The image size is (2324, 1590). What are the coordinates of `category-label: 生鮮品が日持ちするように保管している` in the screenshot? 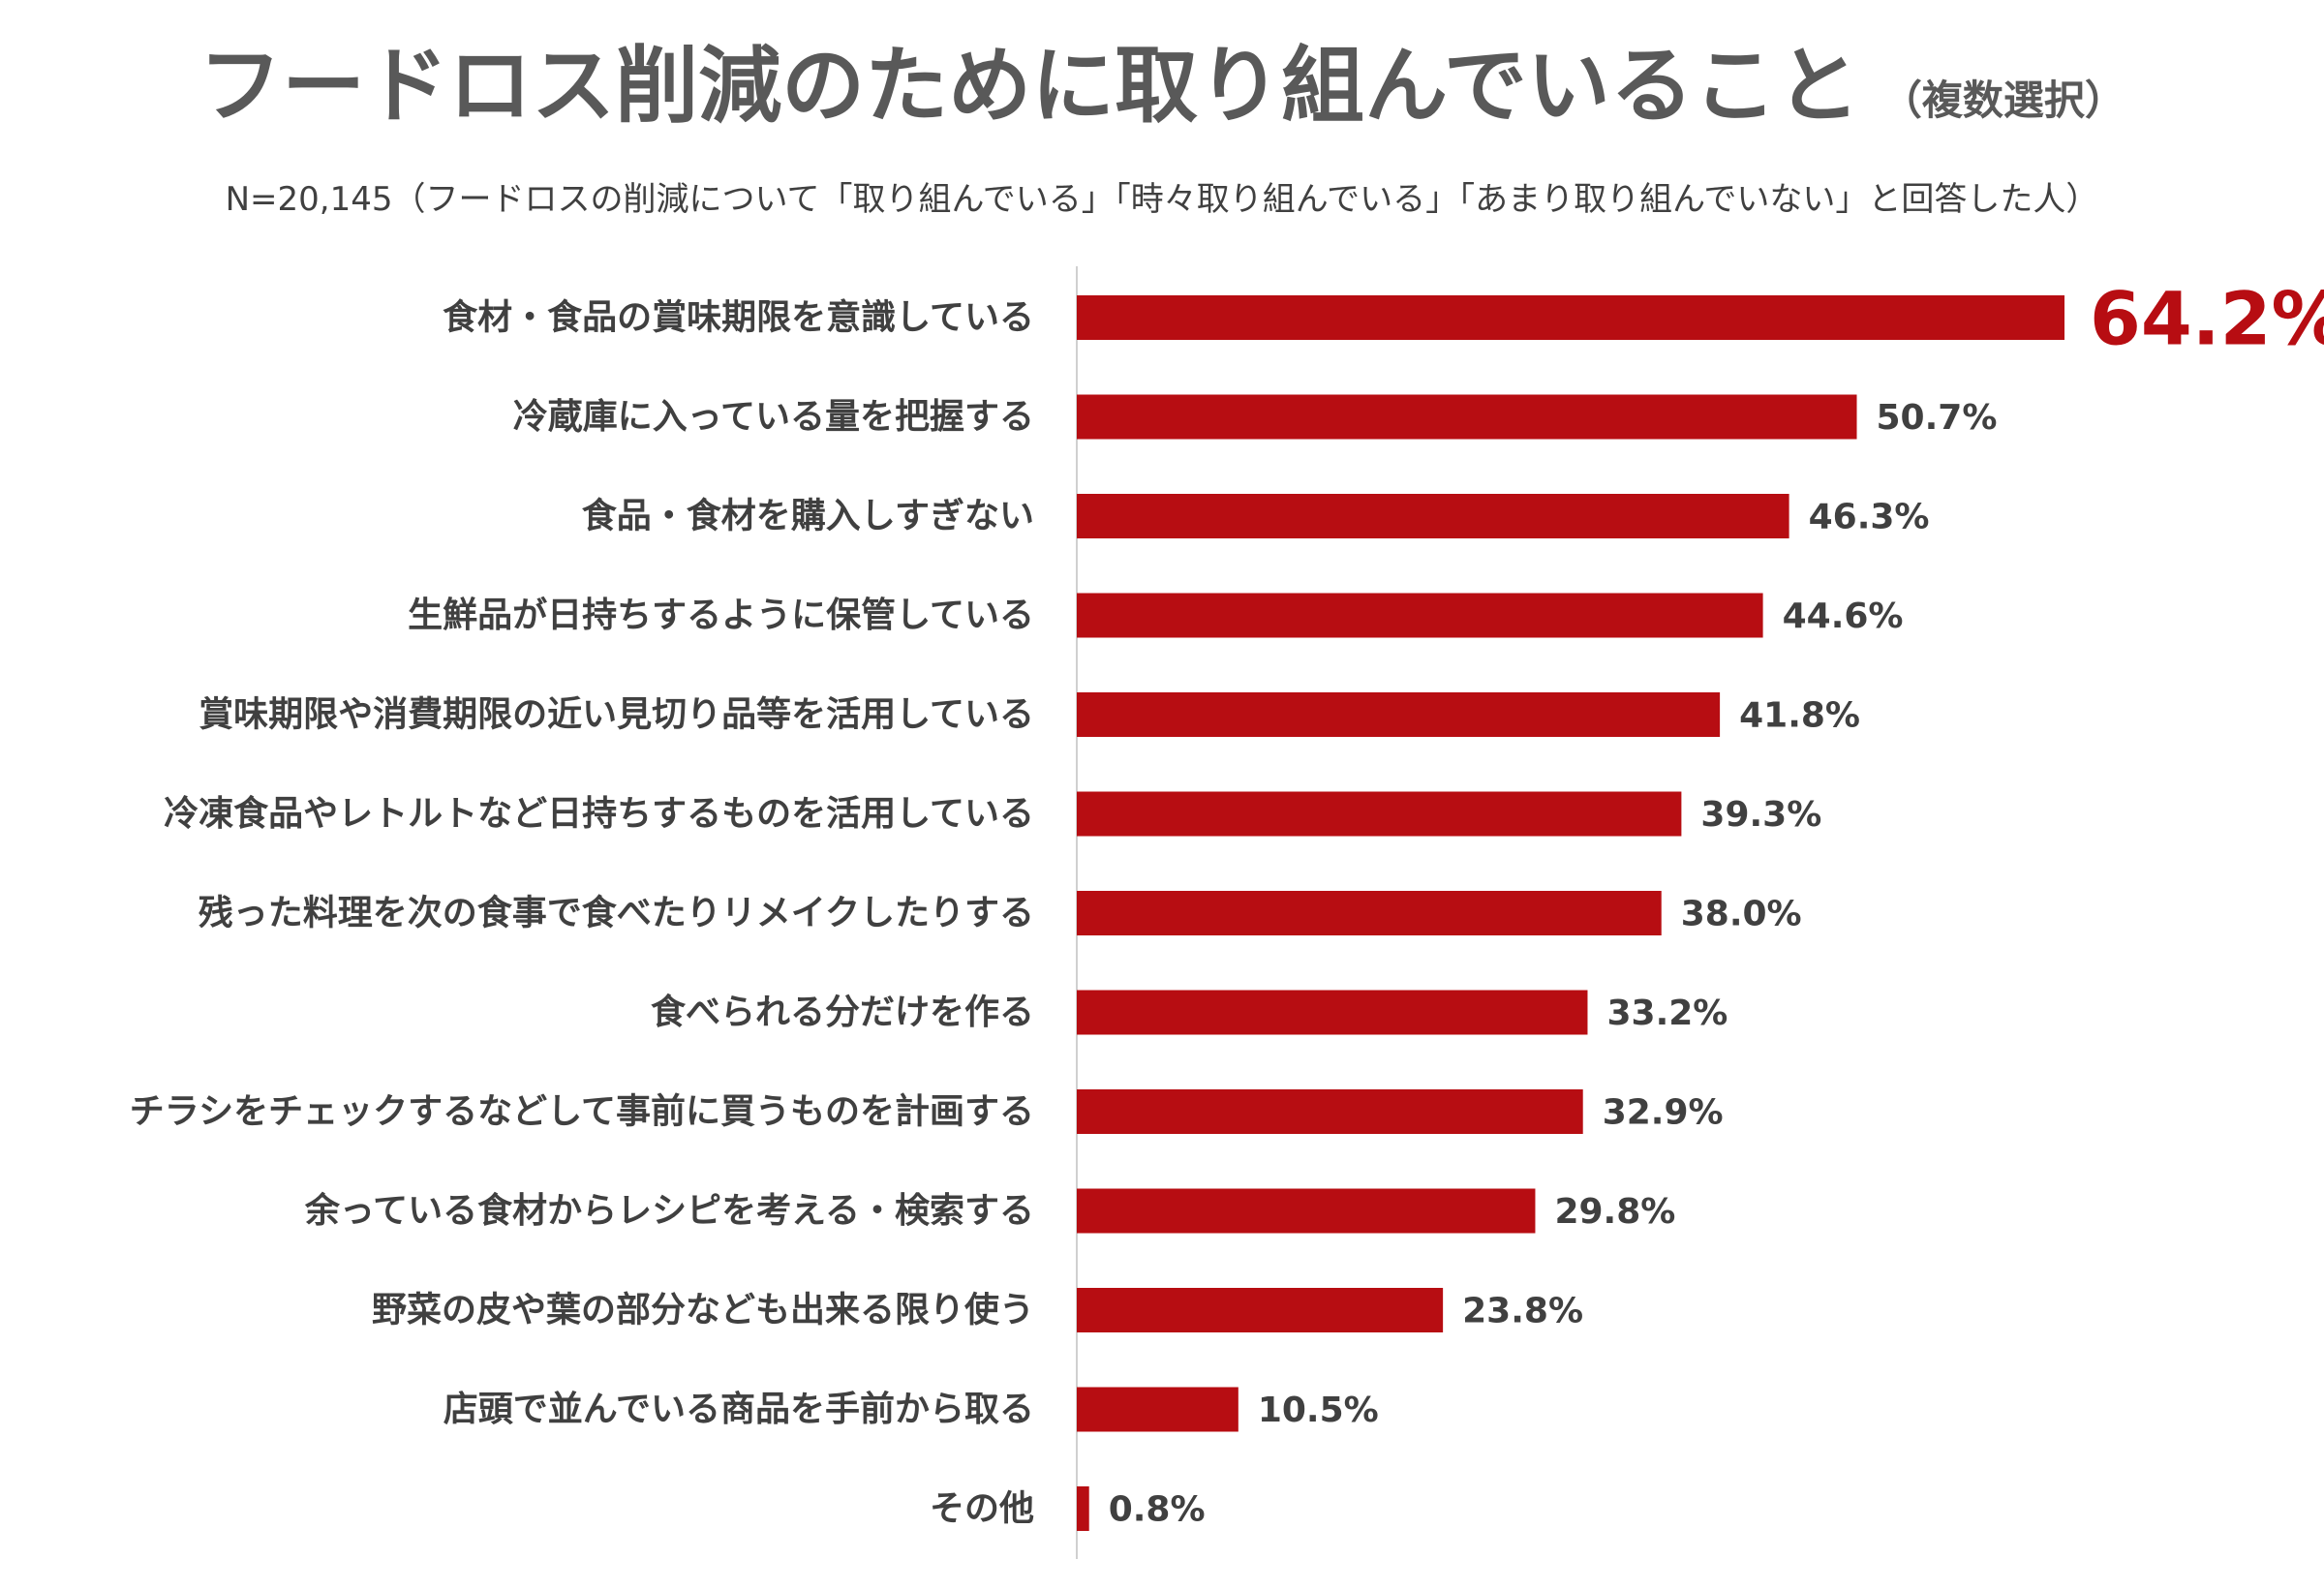 It's located at (721, 615).